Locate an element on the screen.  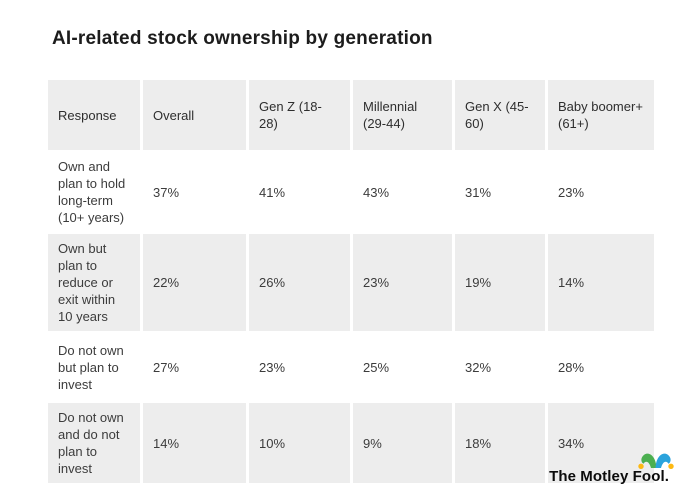
row-label: Do not own but plan to invest is located at coordinates (94, 367).